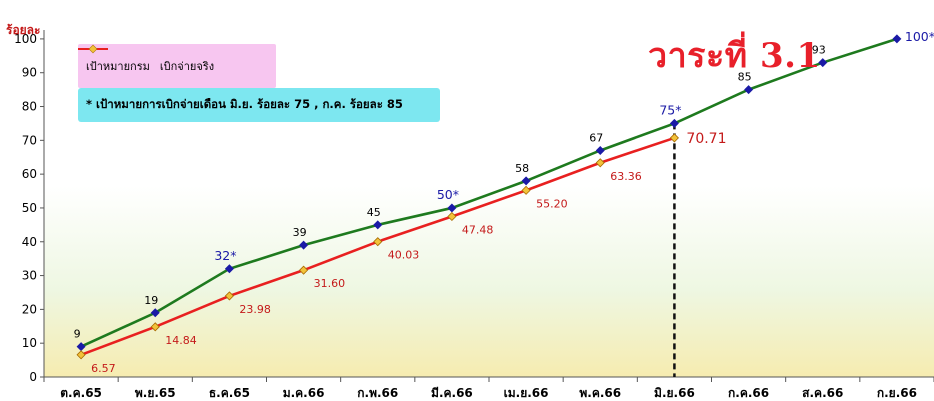  Describe the element at coordinates (29, 208) in the screenshot. I see `y-tick-label: 50` at that location.